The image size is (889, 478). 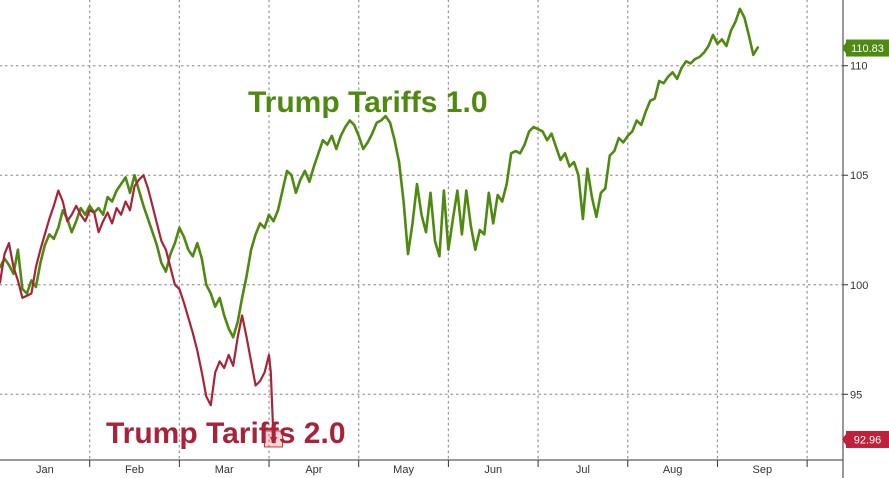 I want to click on y-axis-ticks: 95 100 105 110, so click(x=855, y=231).